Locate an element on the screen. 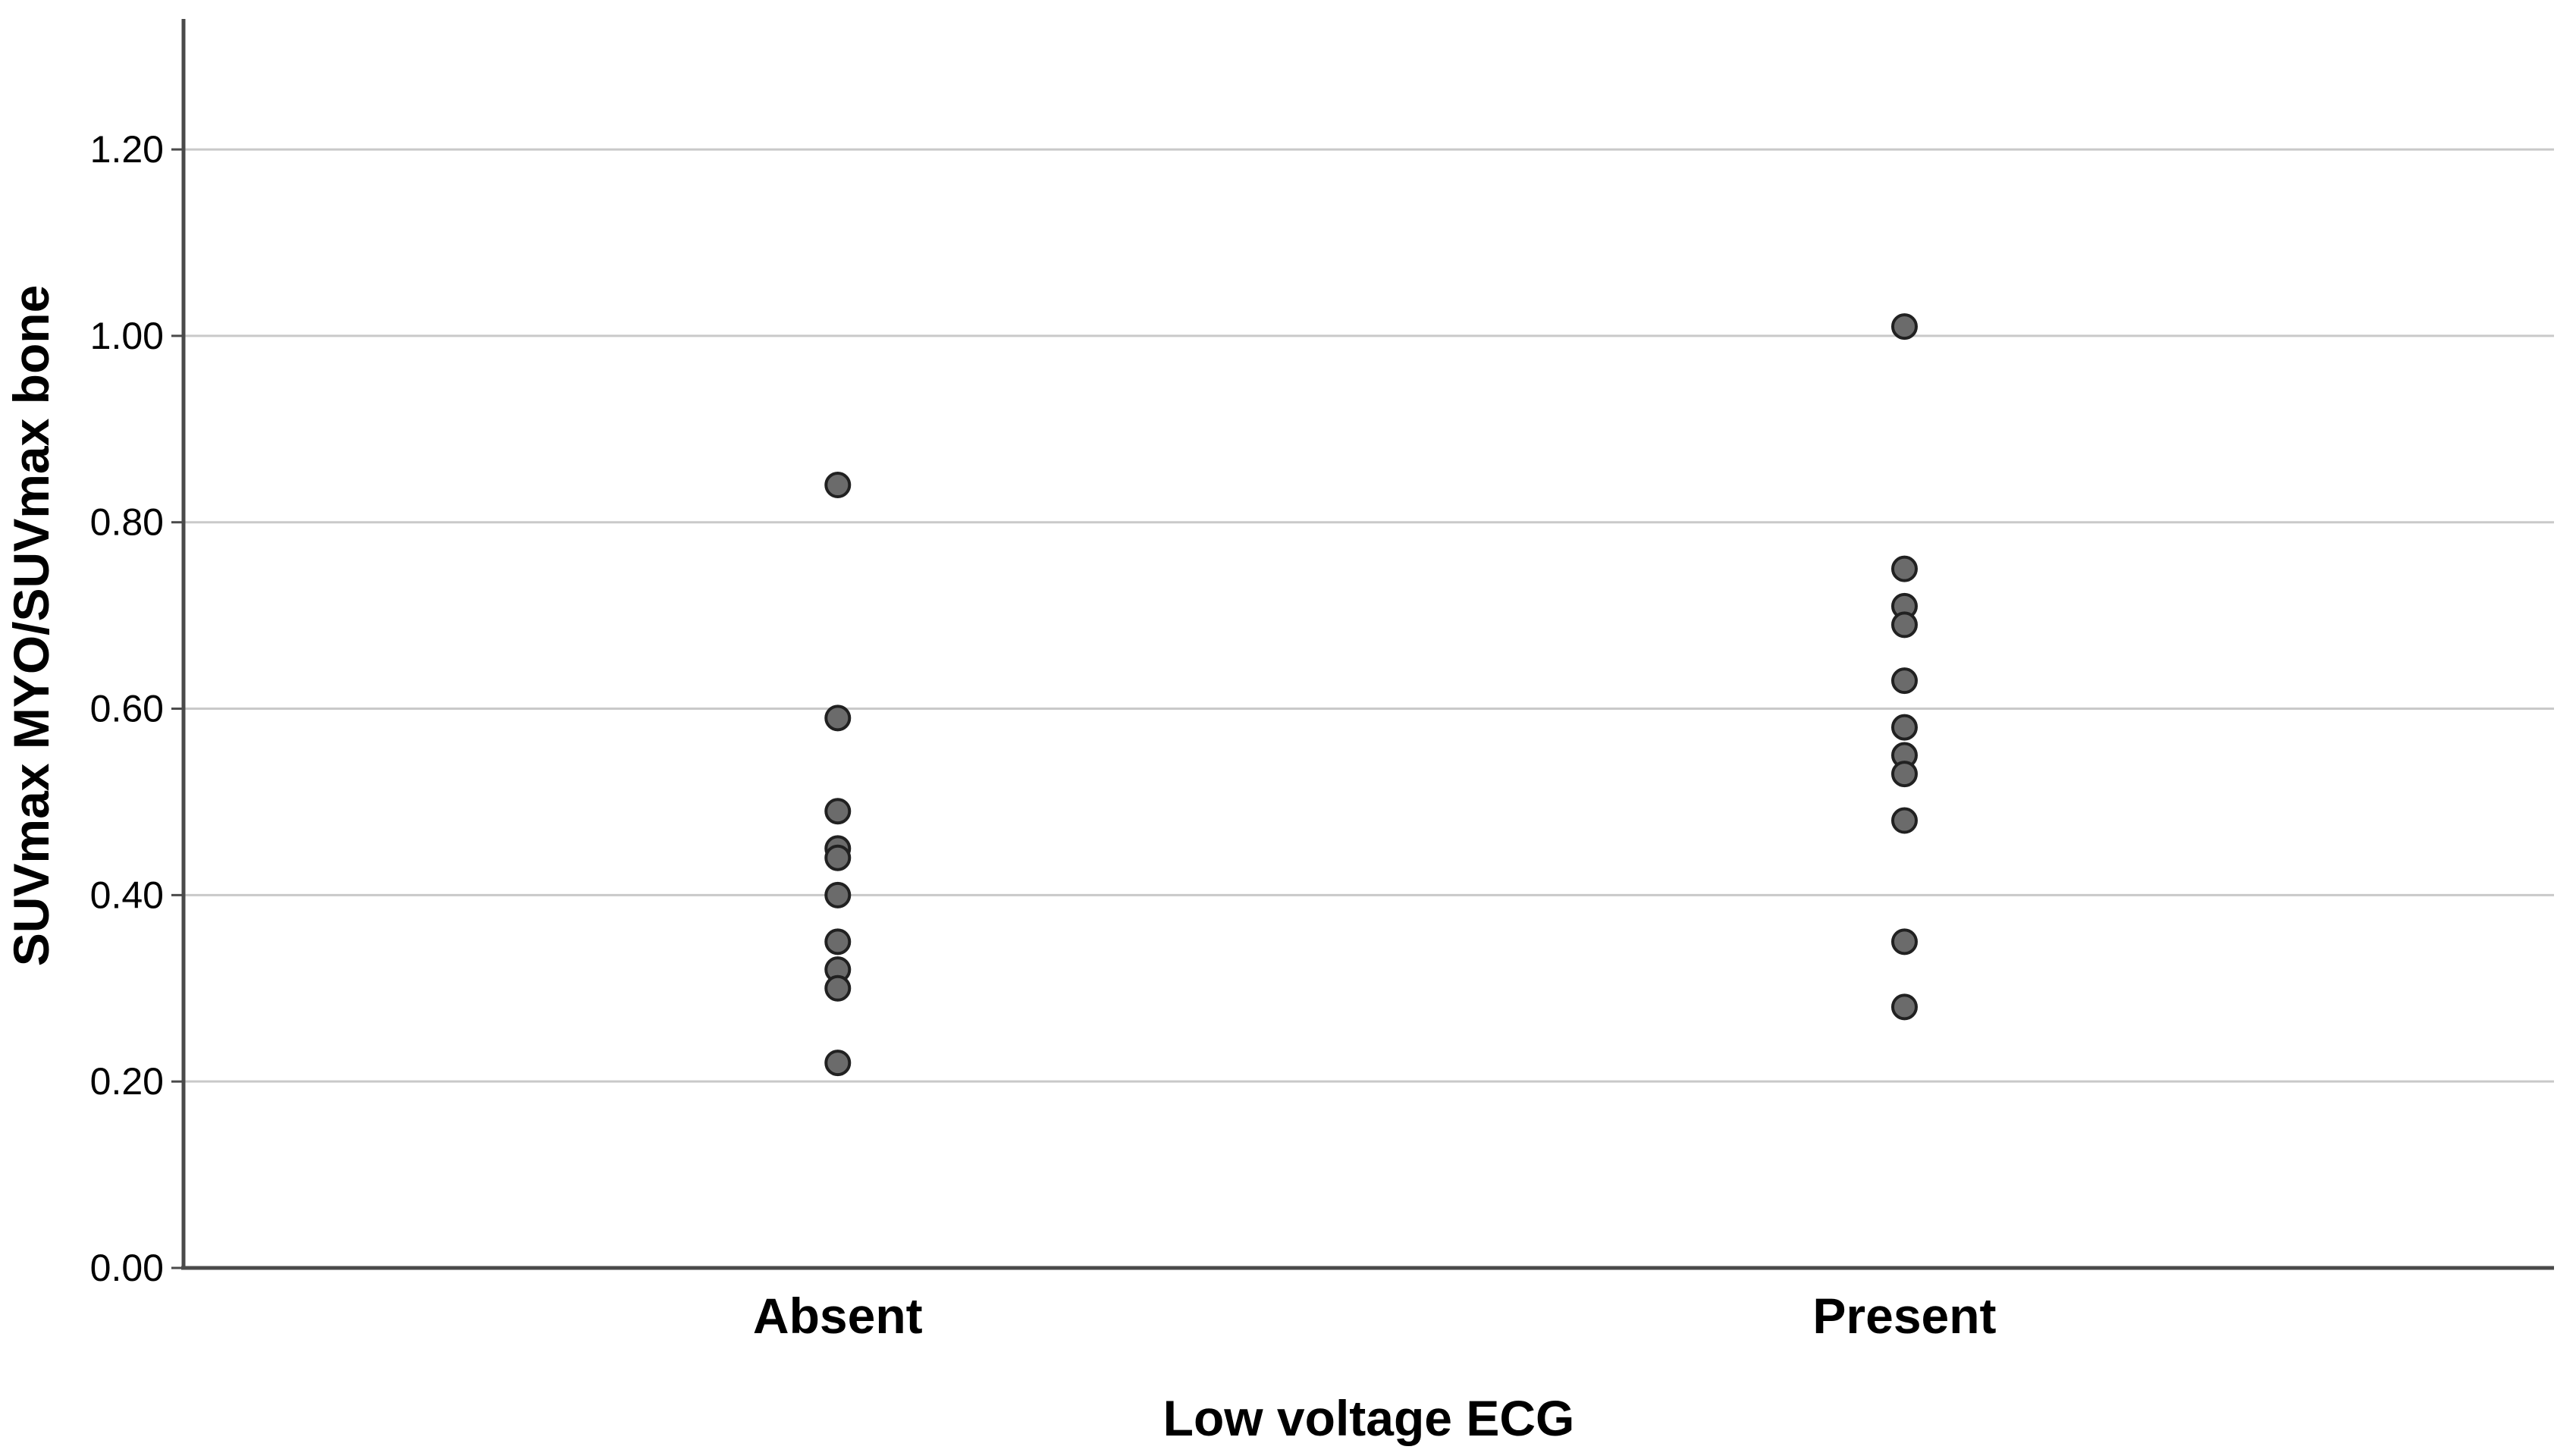 Image resolution: width=2576 pixels, height=1456 pixels. y-tick-label: 0.60 is located at coordinates (127, 709).